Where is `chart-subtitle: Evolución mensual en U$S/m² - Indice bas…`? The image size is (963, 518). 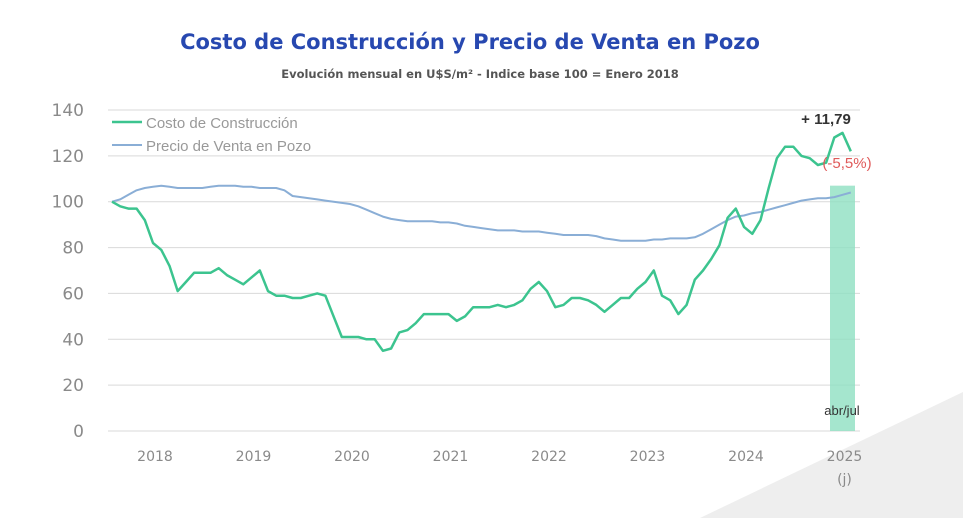 chart-subtitle: Evolución mensual en U$S/m² - Indice bas… is located at coordinates (480, 74).